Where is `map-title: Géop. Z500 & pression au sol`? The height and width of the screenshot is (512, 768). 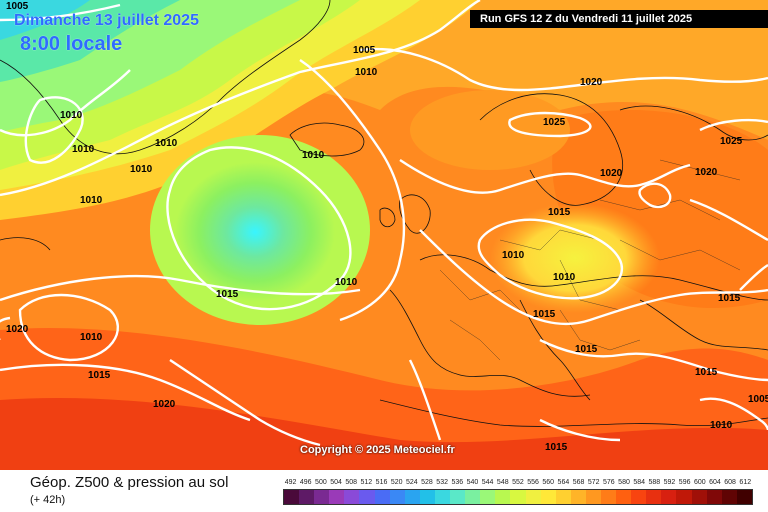
map-title: Géop. Z500 & pression au sol is located at coordinates (129, 482).